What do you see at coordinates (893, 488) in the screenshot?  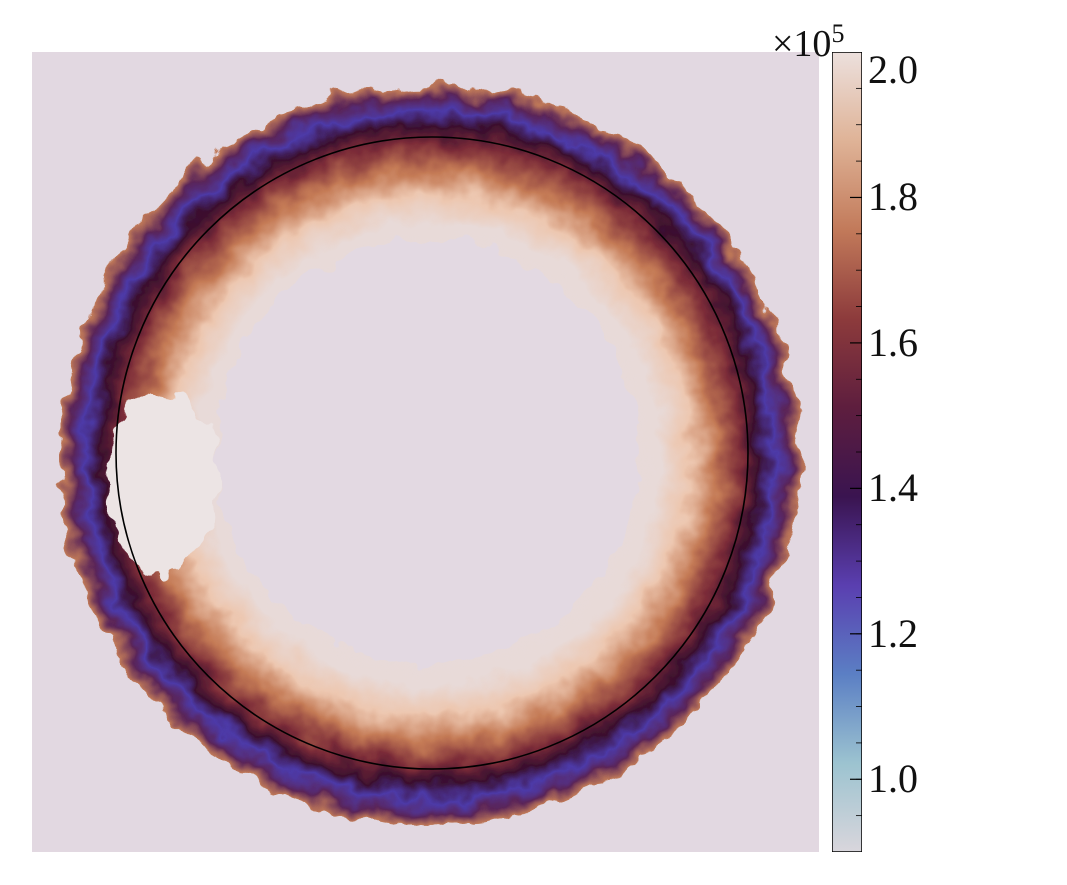 I see `colorbar-tick-label: 1.4` at bounding box center [893, 488].